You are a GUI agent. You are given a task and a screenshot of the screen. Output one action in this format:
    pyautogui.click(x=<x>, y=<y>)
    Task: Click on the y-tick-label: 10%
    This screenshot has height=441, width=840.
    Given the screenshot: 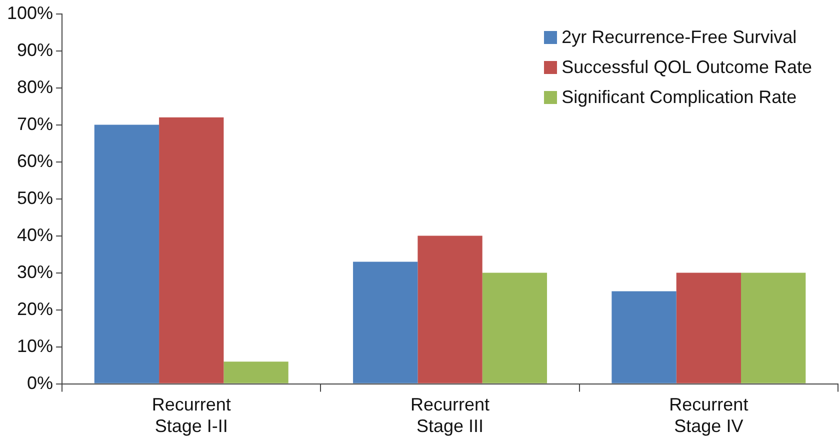 What is the action you would take?
    pyautogui.click(x=35, y=346)
    